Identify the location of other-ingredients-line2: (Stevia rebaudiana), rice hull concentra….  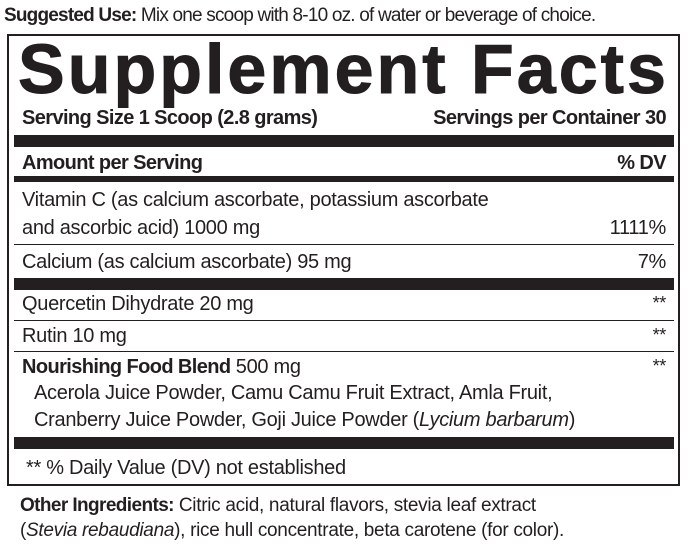
(292, 530).